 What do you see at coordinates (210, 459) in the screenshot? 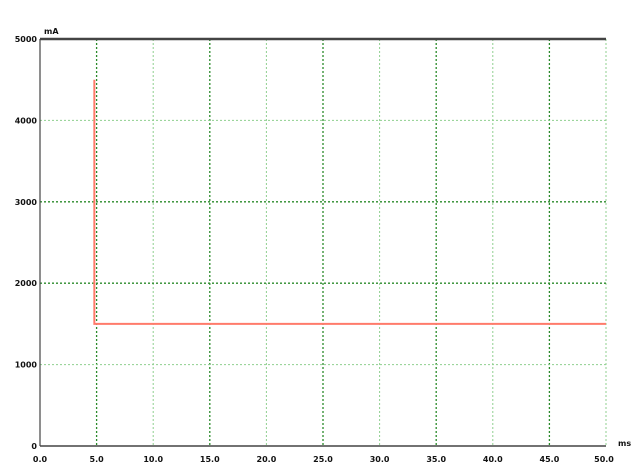
I see `x-tick-label-15: 15.0` at bounding box center [210, 459].